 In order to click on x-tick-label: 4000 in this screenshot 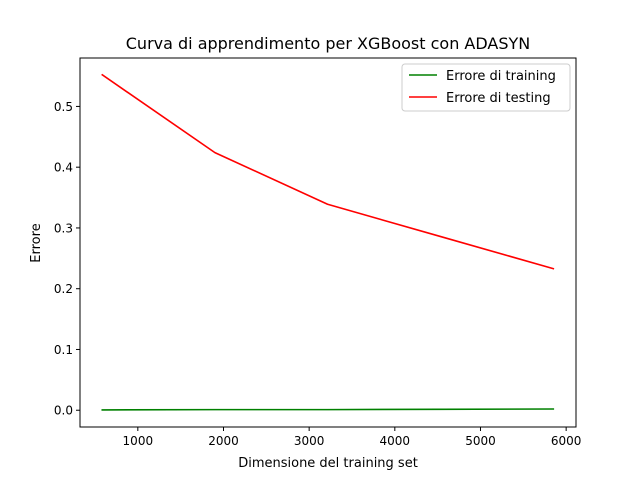, I will do `click(395, 441)`.